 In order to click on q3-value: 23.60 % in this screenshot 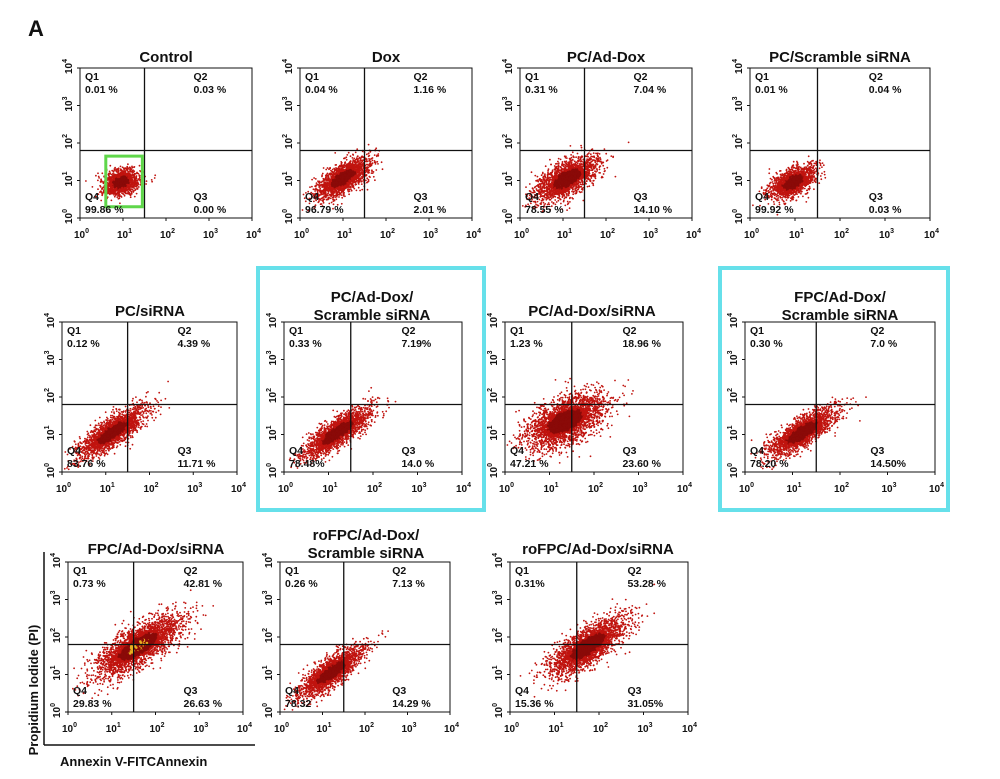, I will do `click(641, 464)`.